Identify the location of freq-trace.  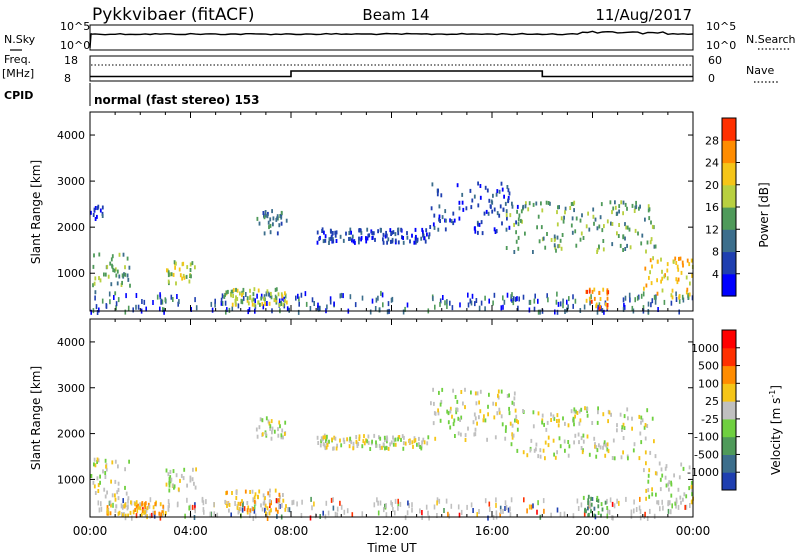
(391, 74).